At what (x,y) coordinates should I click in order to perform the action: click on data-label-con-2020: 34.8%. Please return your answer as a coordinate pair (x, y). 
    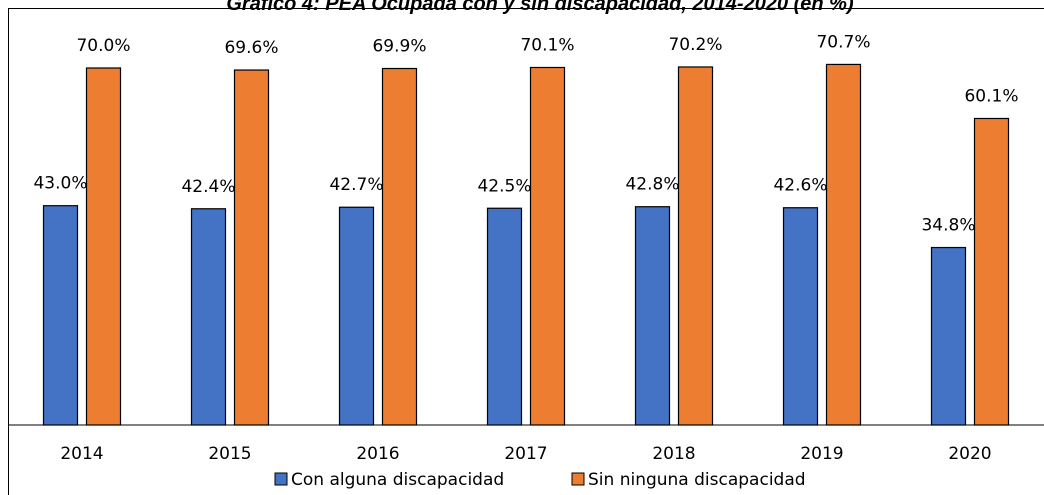
    Looking at the image, I should click on (948, 226).